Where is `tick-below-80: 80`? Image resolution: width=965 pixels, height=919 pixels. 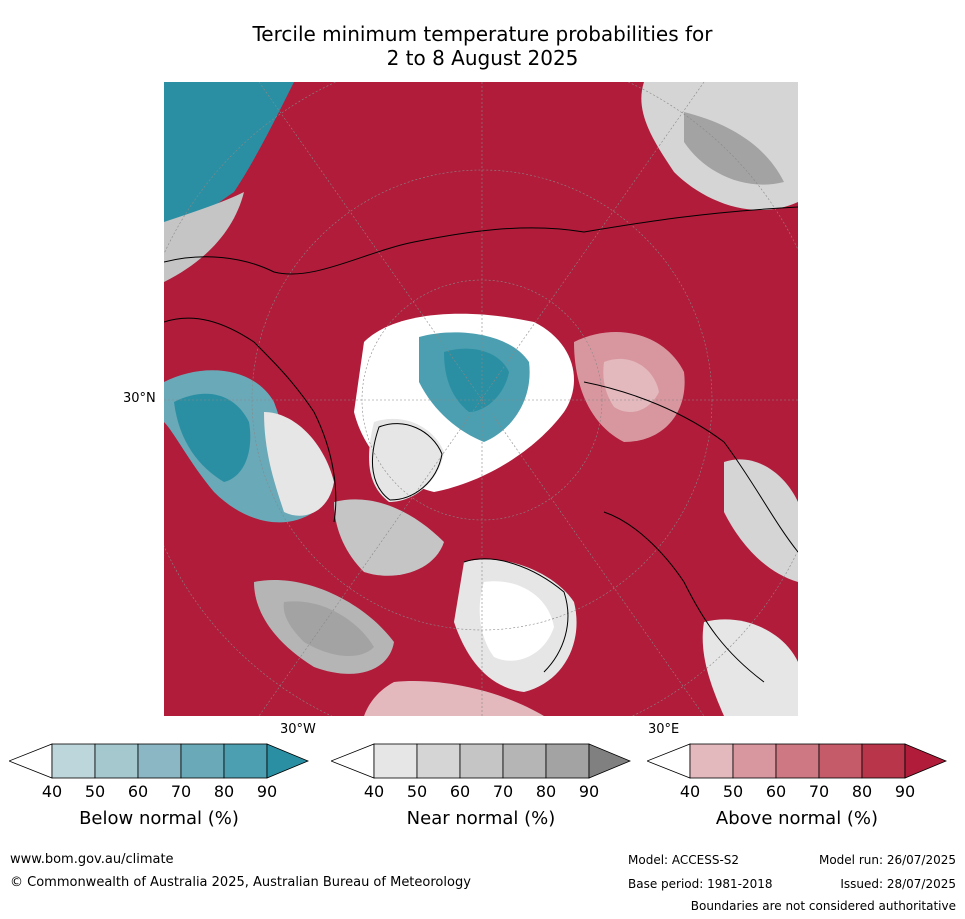
tick-below-80: 80 is located at coordinates (224, 791).